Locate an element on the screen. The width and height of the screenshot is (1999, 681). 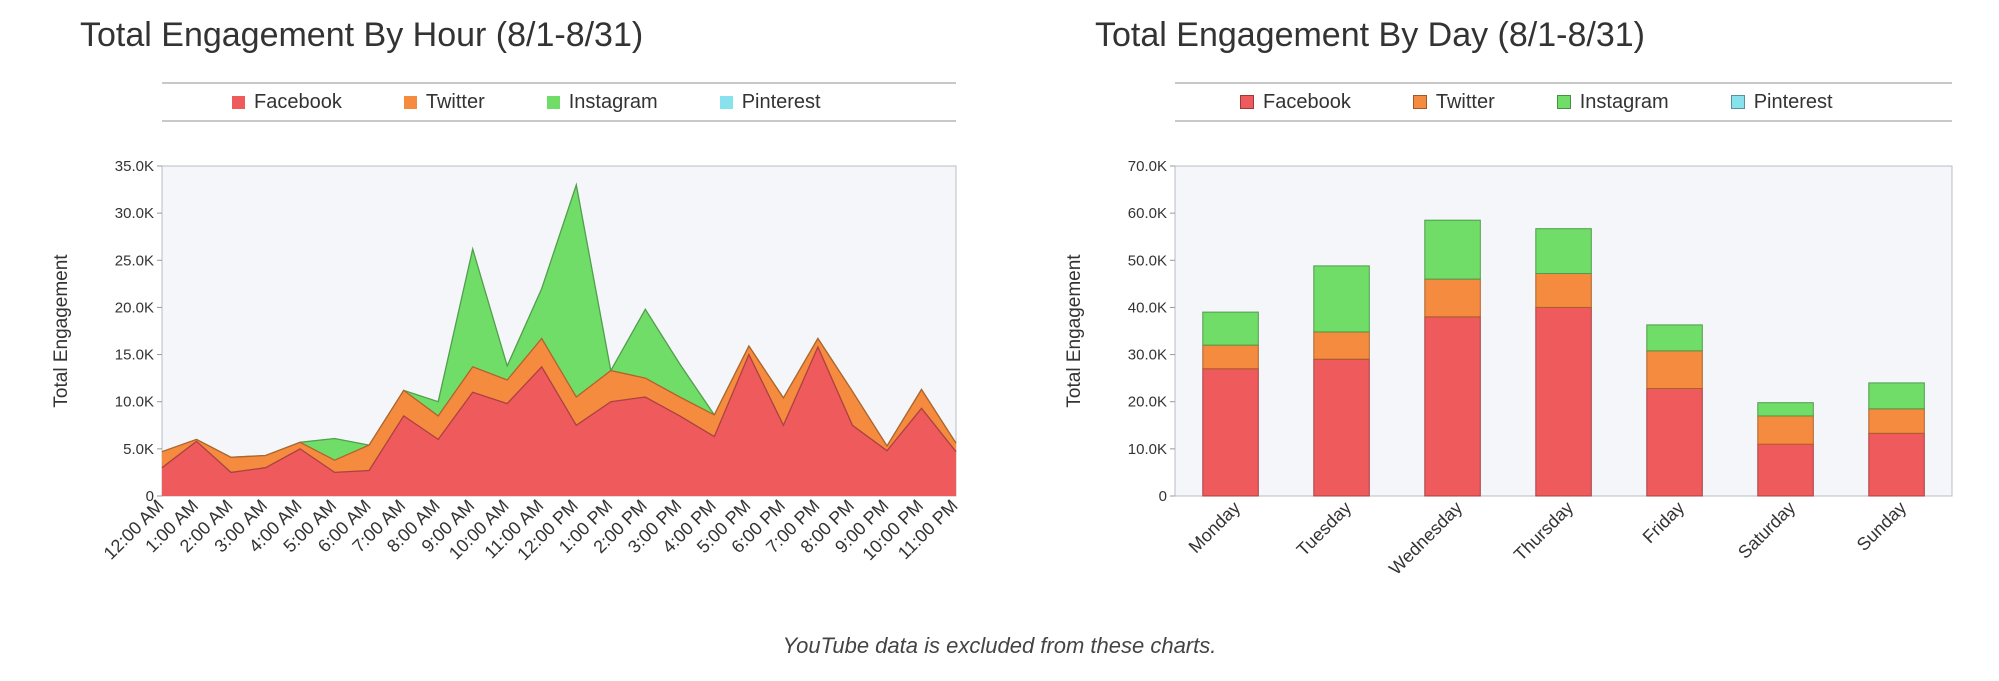
x-tick-label: Sunday is located at coordinates (1881, 526).